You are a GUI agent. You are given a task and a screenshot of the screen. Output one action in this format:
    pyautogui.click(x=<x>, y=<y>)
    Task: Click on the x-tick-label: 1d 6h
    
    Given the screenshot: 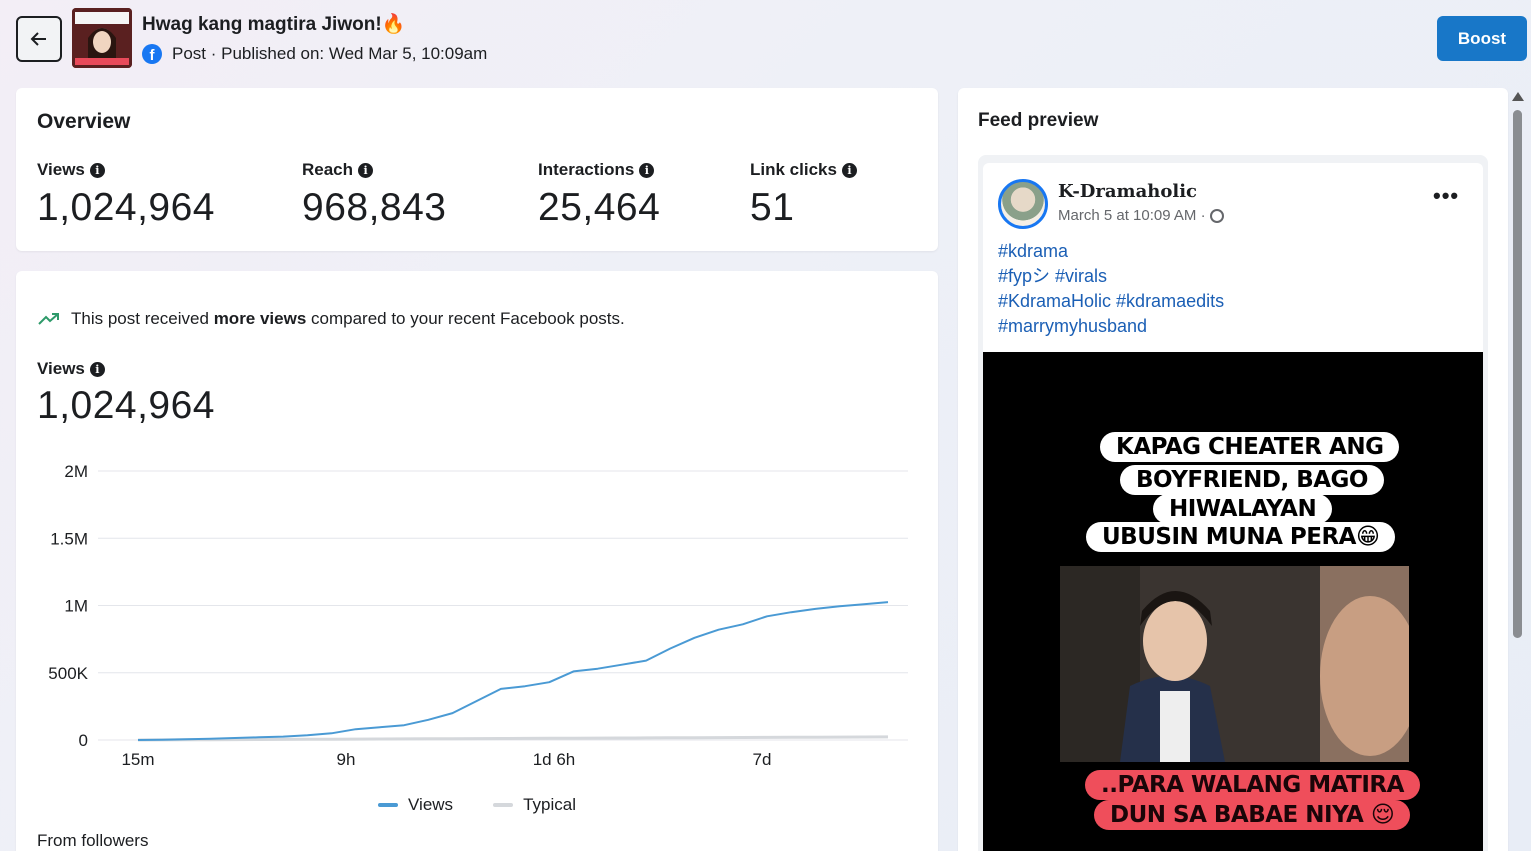 What is the action you would take?
    pyautogui.click(x=554, y=759)
    